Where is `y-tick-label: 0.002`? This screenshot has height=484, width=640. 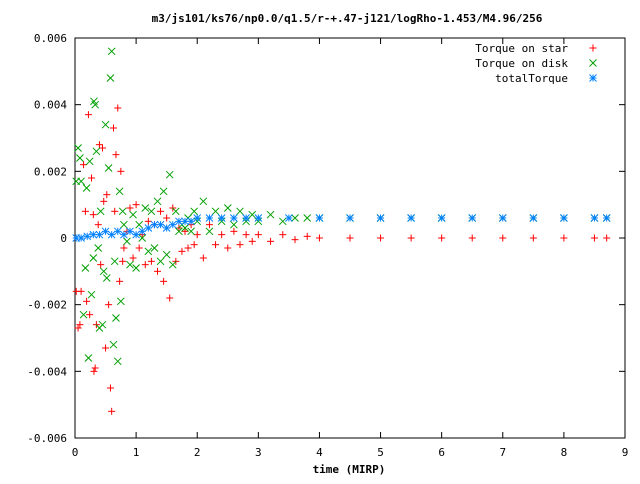
y-tick-label: 0.002 is located at coordinates (50, 171).